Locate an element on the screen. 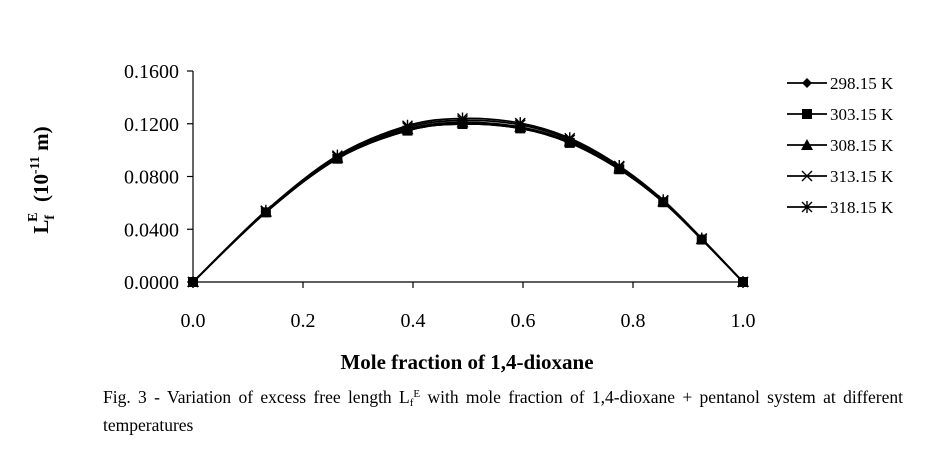 This screenshot has height=449, width=940. legend-item: 298.15 K is located at coordinates (840, 83).